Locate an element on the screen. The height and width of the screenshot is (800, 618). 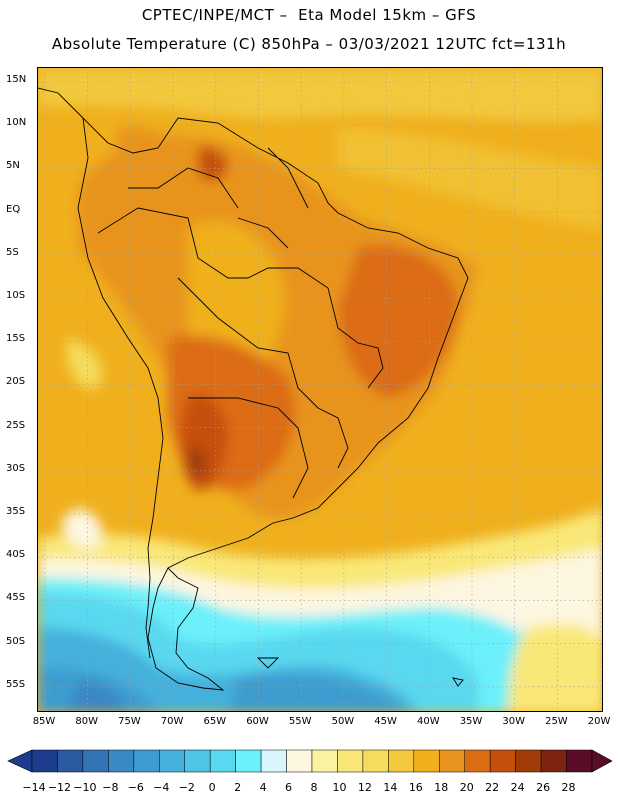
colorbar-tick-label: 16 is located at coordinates (415, 787).